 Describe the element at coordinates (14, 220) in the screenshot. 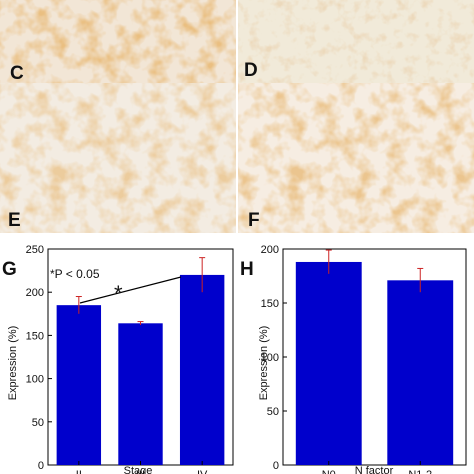

I see `panel-letter-e: E` at that location.